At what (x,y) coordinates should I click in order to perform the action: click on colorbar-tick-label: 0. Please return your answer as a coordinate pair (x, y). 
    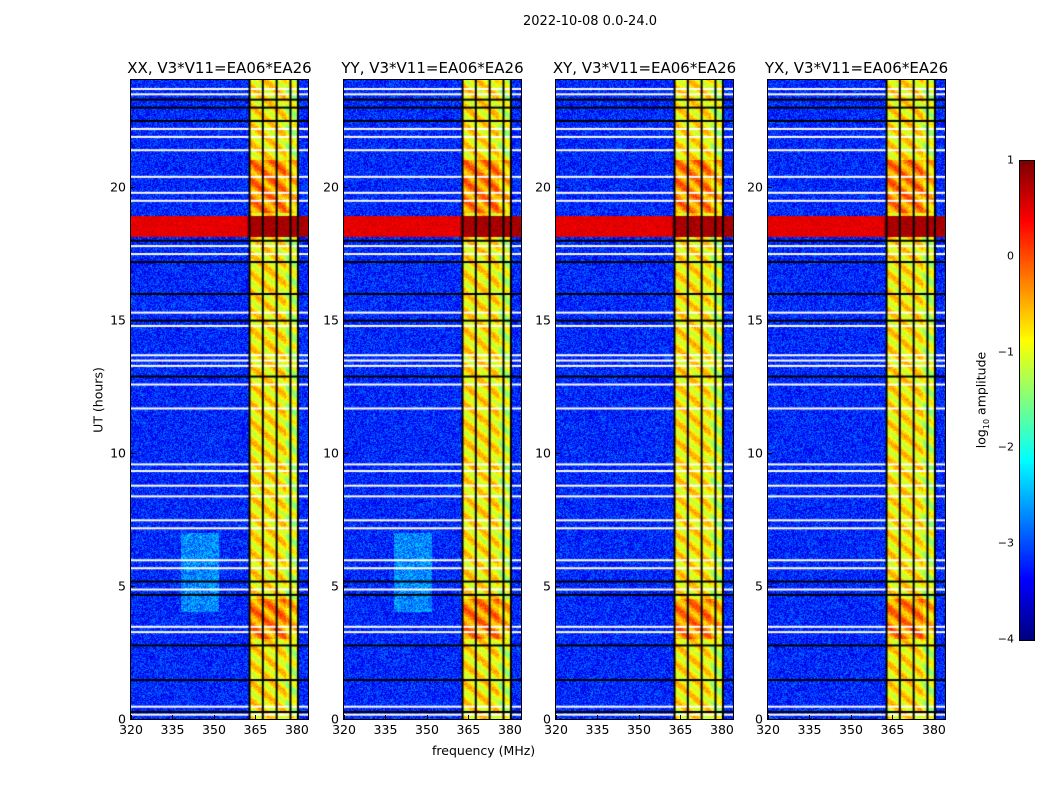
    Looking at the image, I should click on (1010, 256).